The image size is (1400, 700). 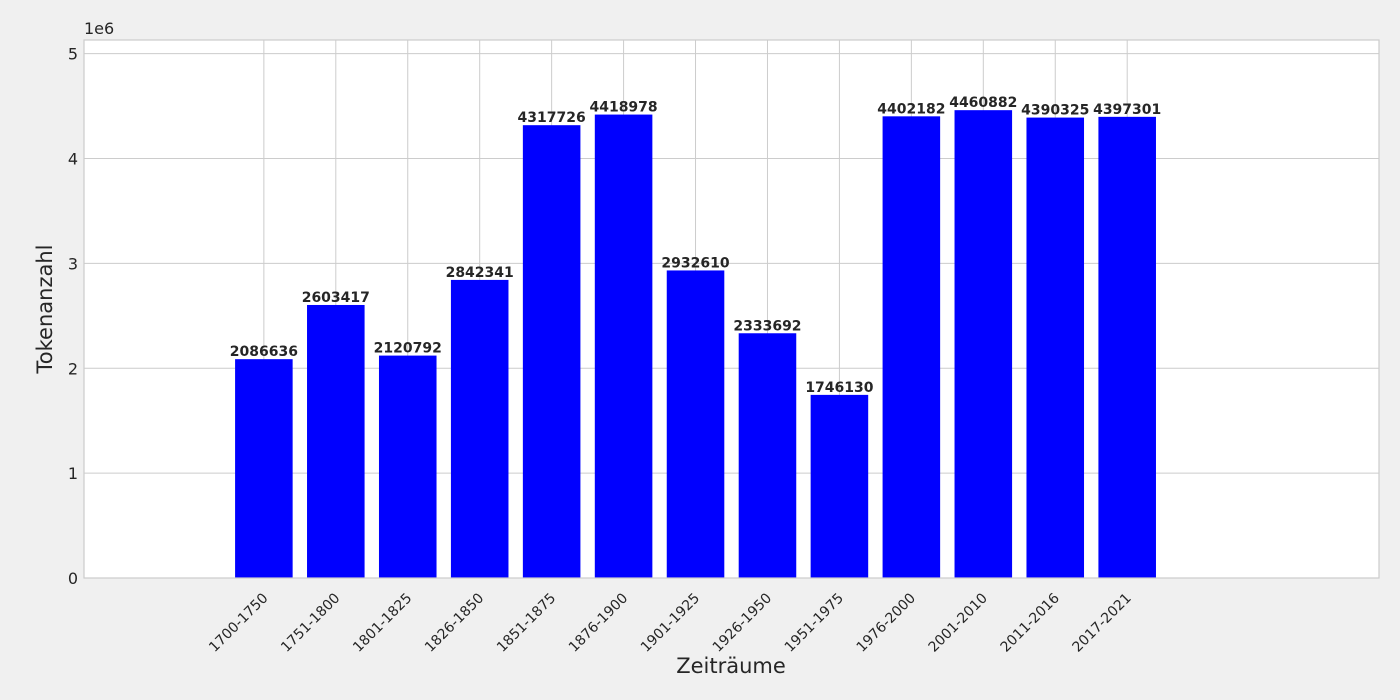 I want to click on y-tick-label: 0, so click(x=73, y=578).